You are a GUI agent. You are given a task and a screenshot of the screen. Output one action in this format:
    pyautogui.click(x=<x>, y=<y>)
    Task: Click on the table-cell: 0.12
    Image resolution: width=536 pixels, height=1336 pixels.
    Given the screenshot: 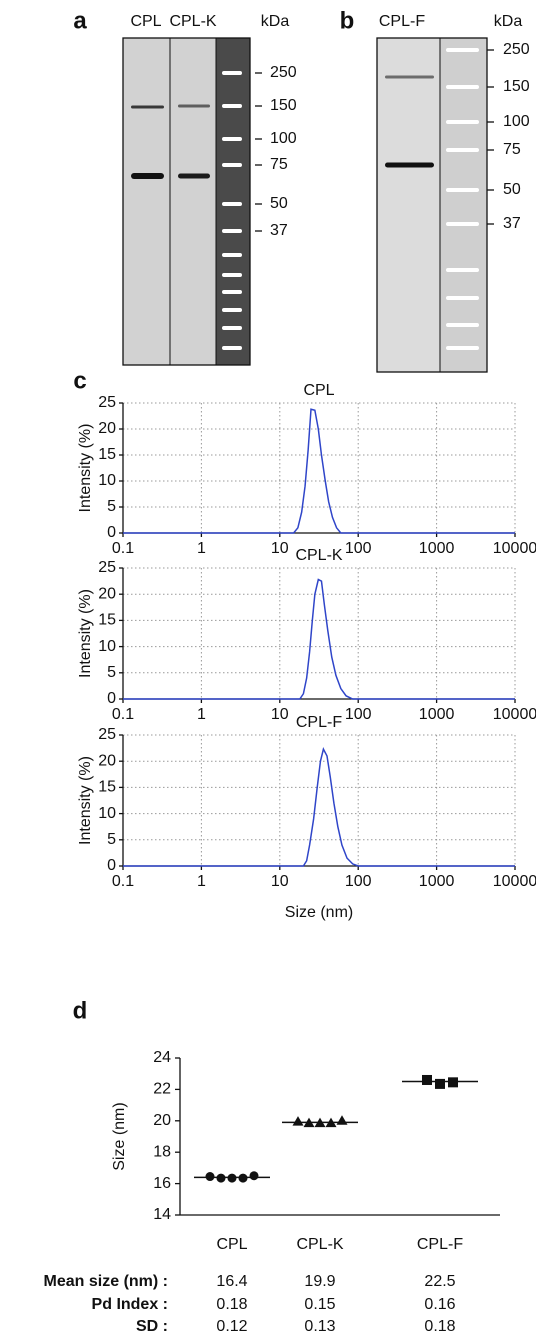 What is the action you would take?
    pyautogui.click(x=231, y=1326)
    